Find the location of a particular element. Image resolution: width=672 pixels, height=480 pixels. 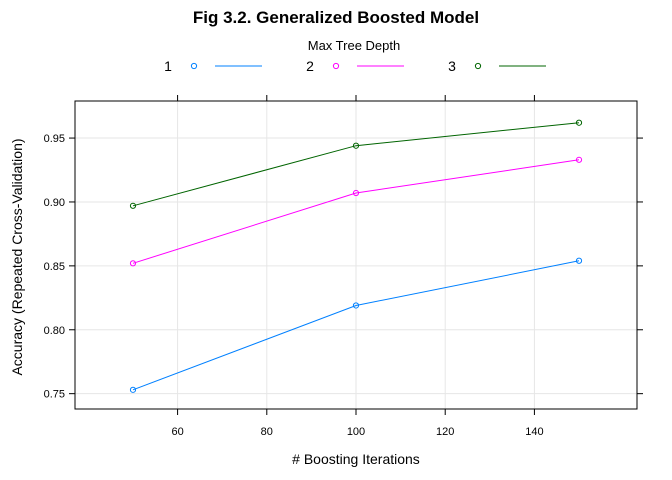

x-axis-label: # Boosting Iterations is located at coordinates (356, 459).